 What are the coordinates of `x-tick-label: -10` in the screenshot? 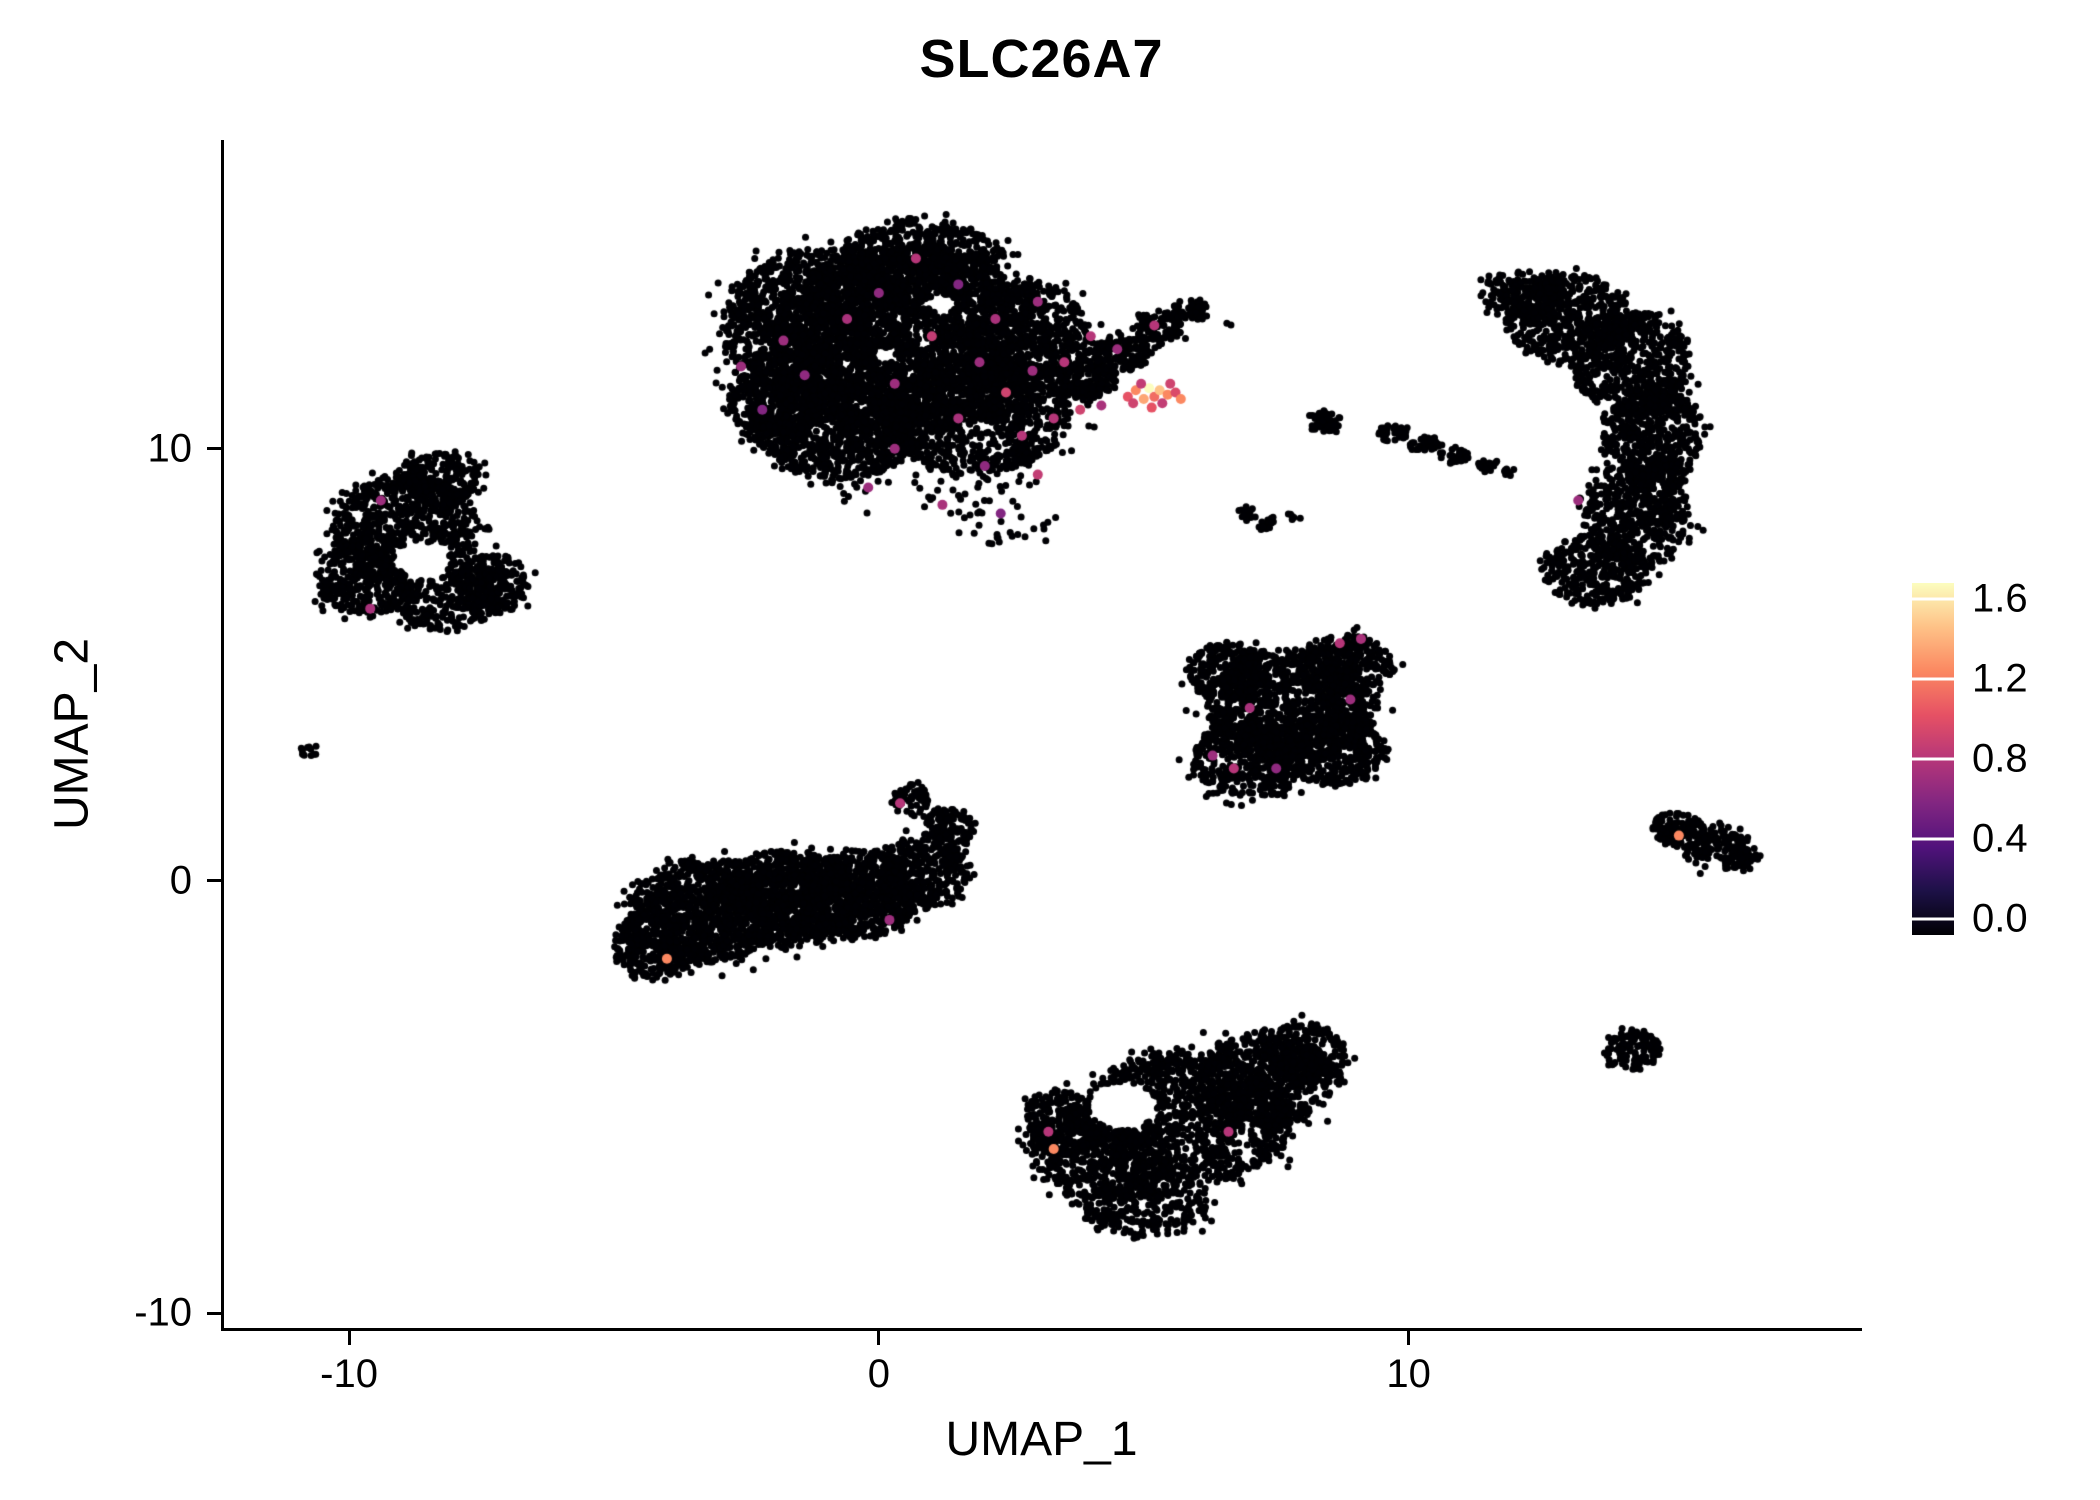 It's located at (349, 1374).